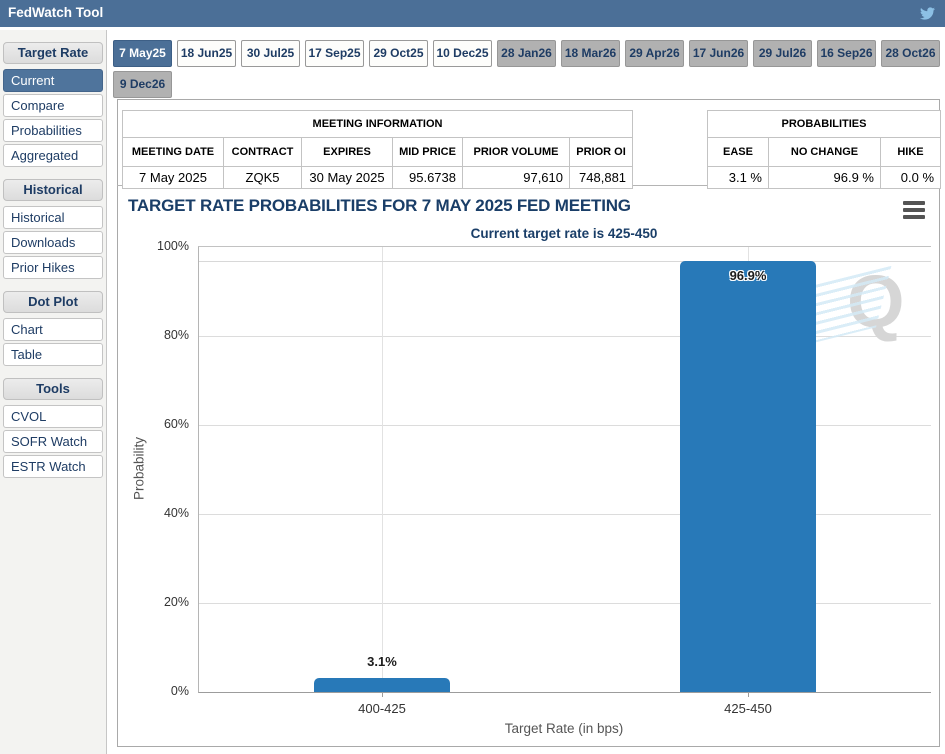 The width and height of the screenshot is (945, 754). I want to click on sidebar-section-target-rate: Target Rate, so click(53, 53).